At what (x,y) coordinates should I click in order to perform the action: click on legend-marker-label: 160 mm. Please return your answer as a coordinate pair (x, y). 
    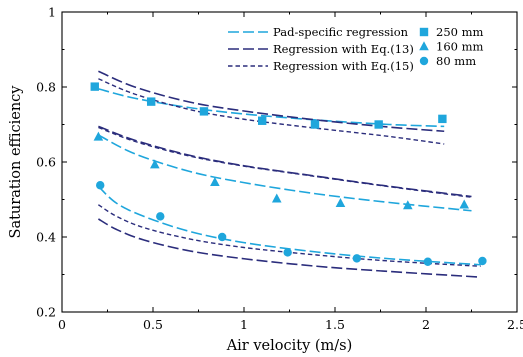
    Looking at the image, I should click on (460, 47).